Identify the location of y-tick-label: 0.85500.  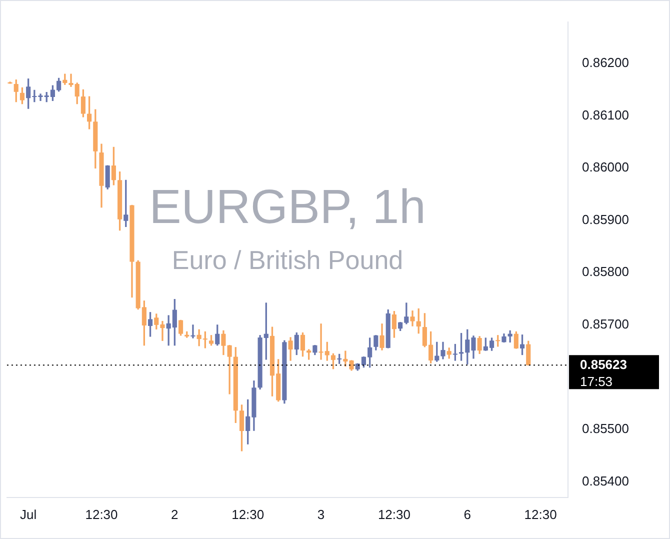
(605, 428).